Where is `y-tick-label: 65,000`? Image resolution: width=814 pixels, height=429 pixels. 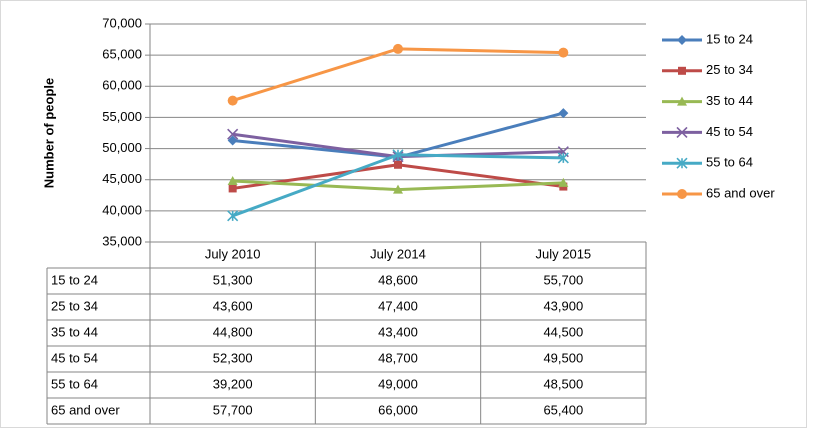 y-tick-label: 65,000 is located at coordinates (122, 54).